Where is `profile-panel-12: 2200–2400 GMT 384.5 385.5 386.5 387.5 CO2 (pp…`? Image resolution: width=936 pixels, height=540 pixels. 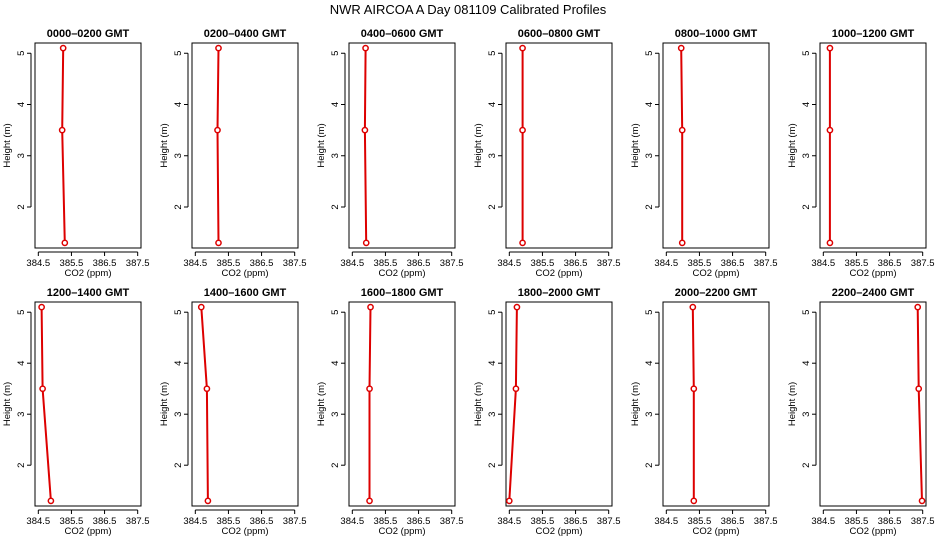 profile-panel-12: 2200–2400 GMT 384.5 385.5 386.5 387.5 CO2 (pp… is located at coordinates (861, 412).